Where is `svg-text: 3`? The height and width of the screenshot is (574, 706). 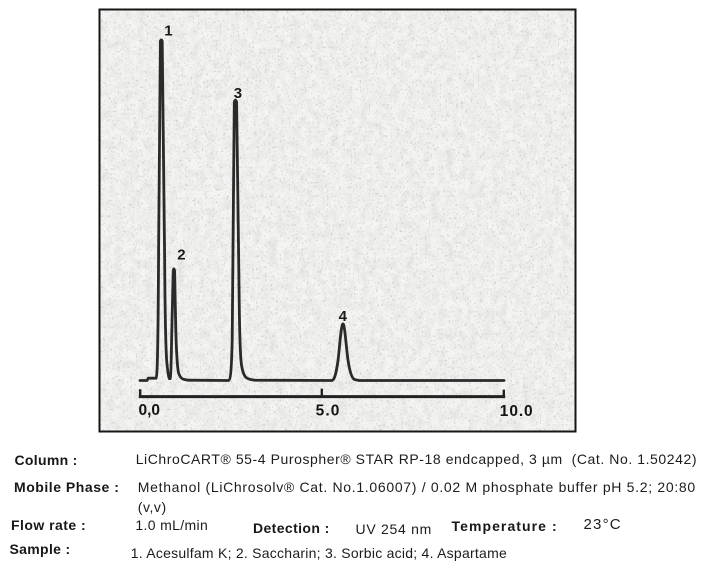 svg-text: 3 is located at coordinates (238, 93).